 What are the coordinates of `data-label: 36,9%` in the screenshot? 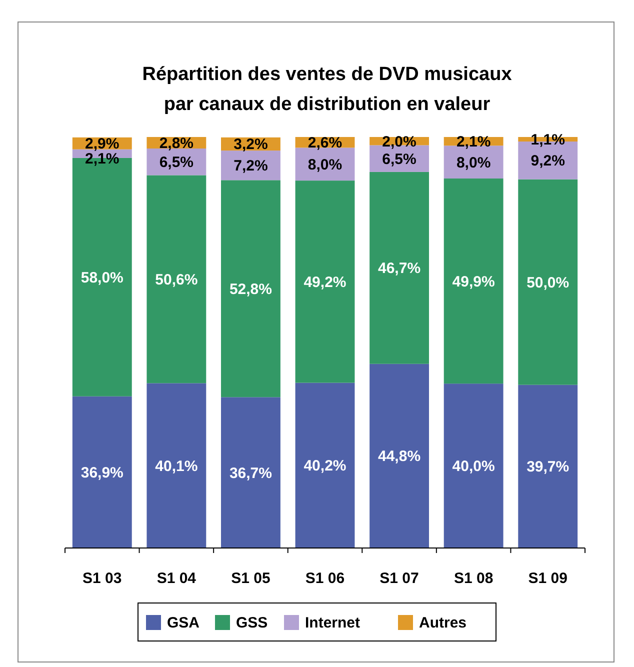 It's located at (102, 473).